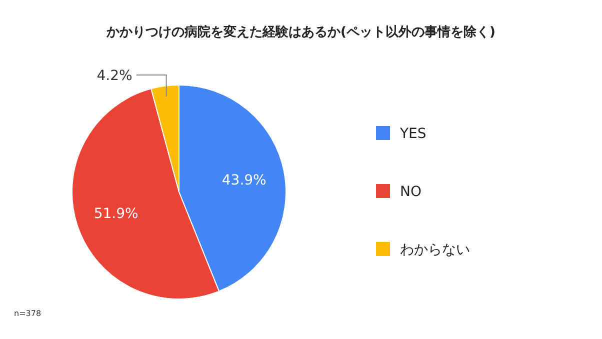  Describe the element at coordinates (411, 192) in the screenshot. I see `legend-label: NO` at that location.